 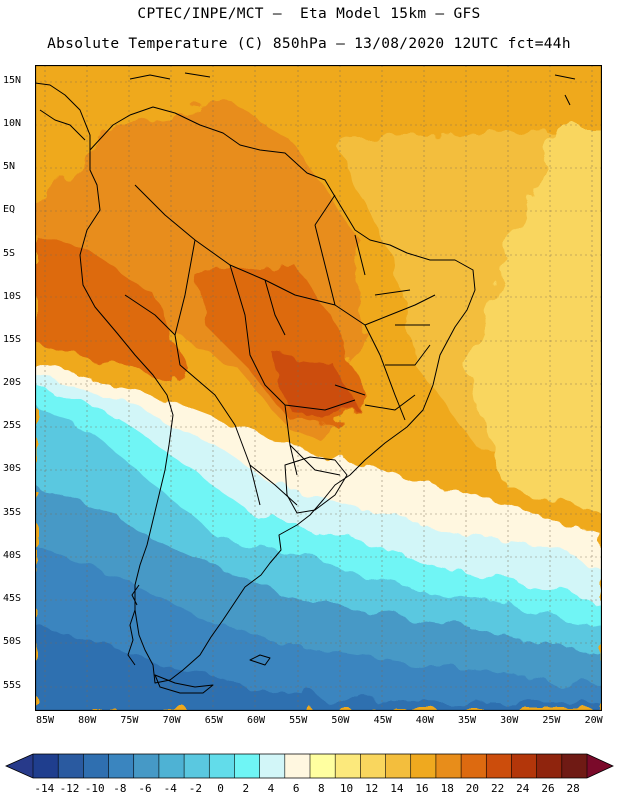 I want to click on central-america-coast, so click(x=63, y=116).